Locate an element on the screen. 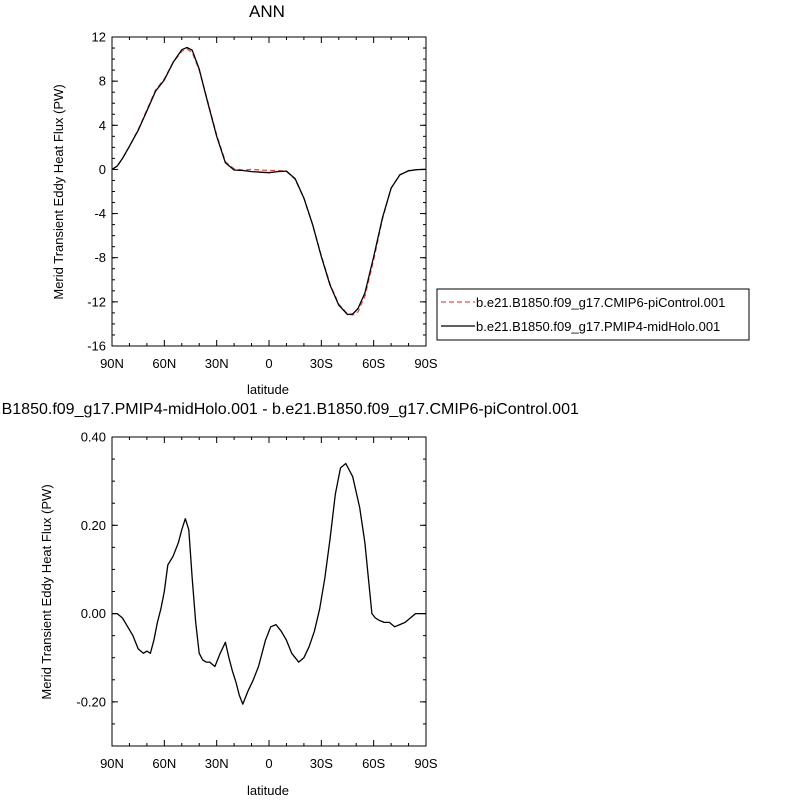  bottom-x-tick-label: 60N is located at coordinates (164, 763).